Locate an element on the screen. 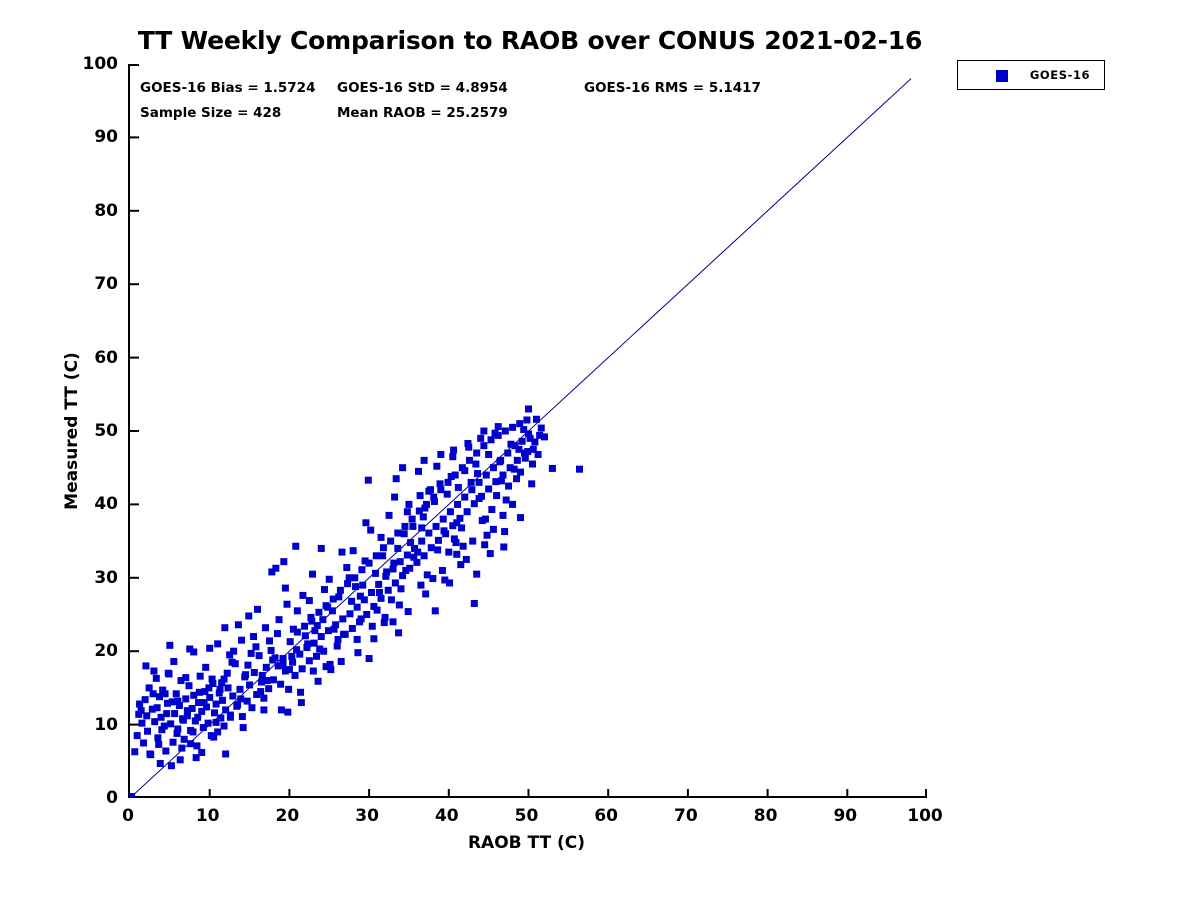  x-tick-70: 70 is located at coordinates (686, 816).